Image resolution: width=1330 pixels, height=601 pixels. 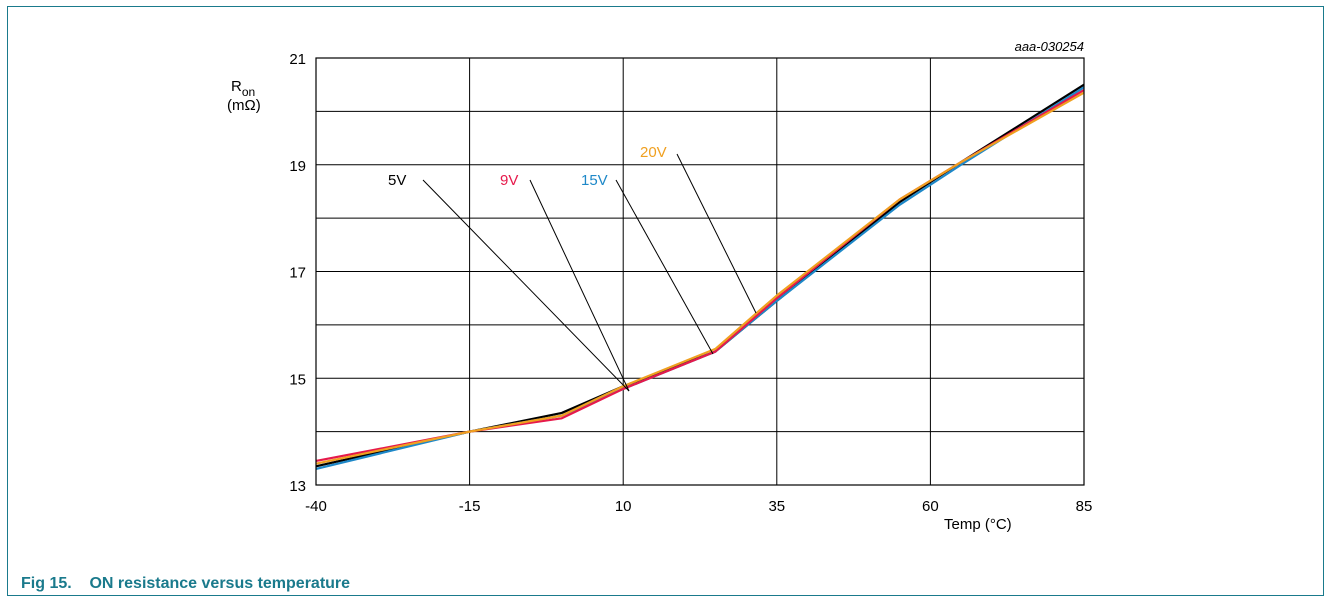 What do you see at coordinates (978, 524) in the screenshot?
I see `x-axis-label: Temp (°C)` at bounding box center [978, 524].